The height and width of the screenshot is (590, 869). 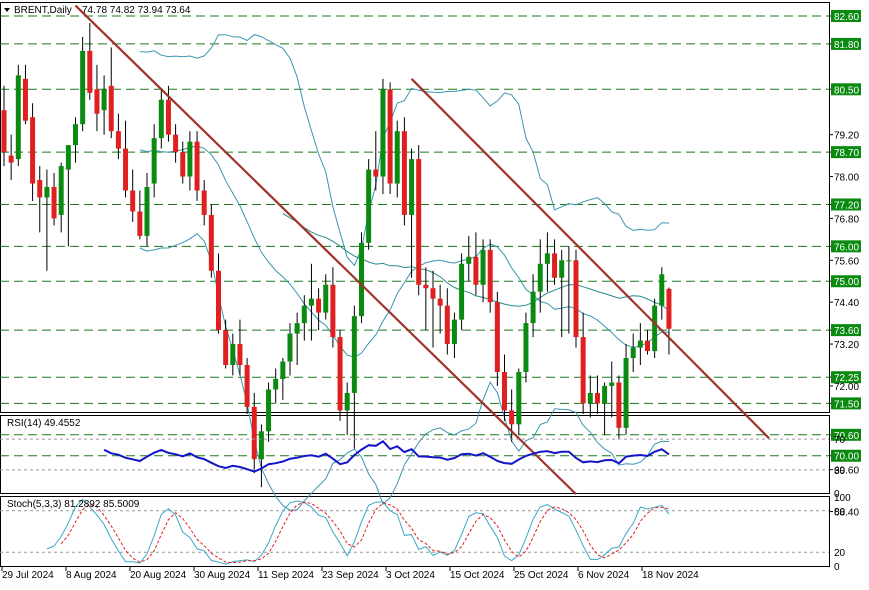 I want to click on price-level-tag-label: 70.60, so click(x=846, y=436).